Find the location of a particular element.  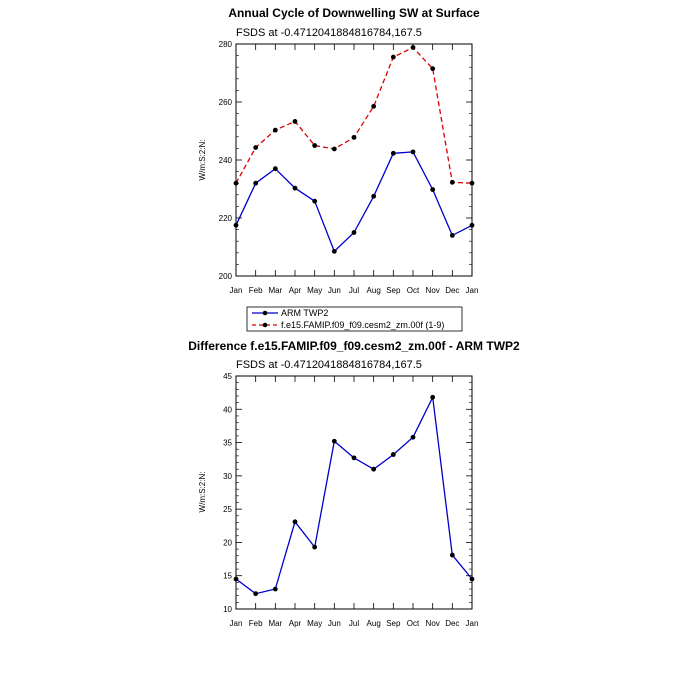

y-axis-label: W/m:S:2:N: is located at coordinates (202, 492).